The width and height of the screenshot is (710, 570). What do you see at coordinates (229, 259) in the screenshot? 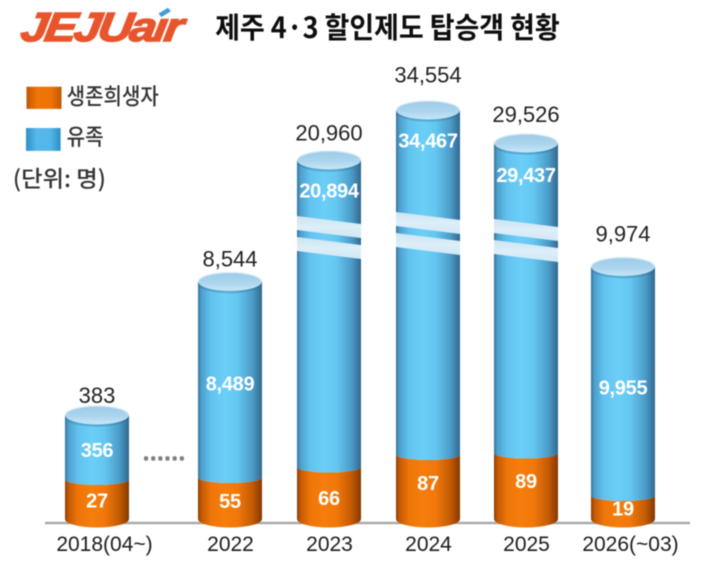
I see `svg-text: 8,544` at bounding box center [229, 259].